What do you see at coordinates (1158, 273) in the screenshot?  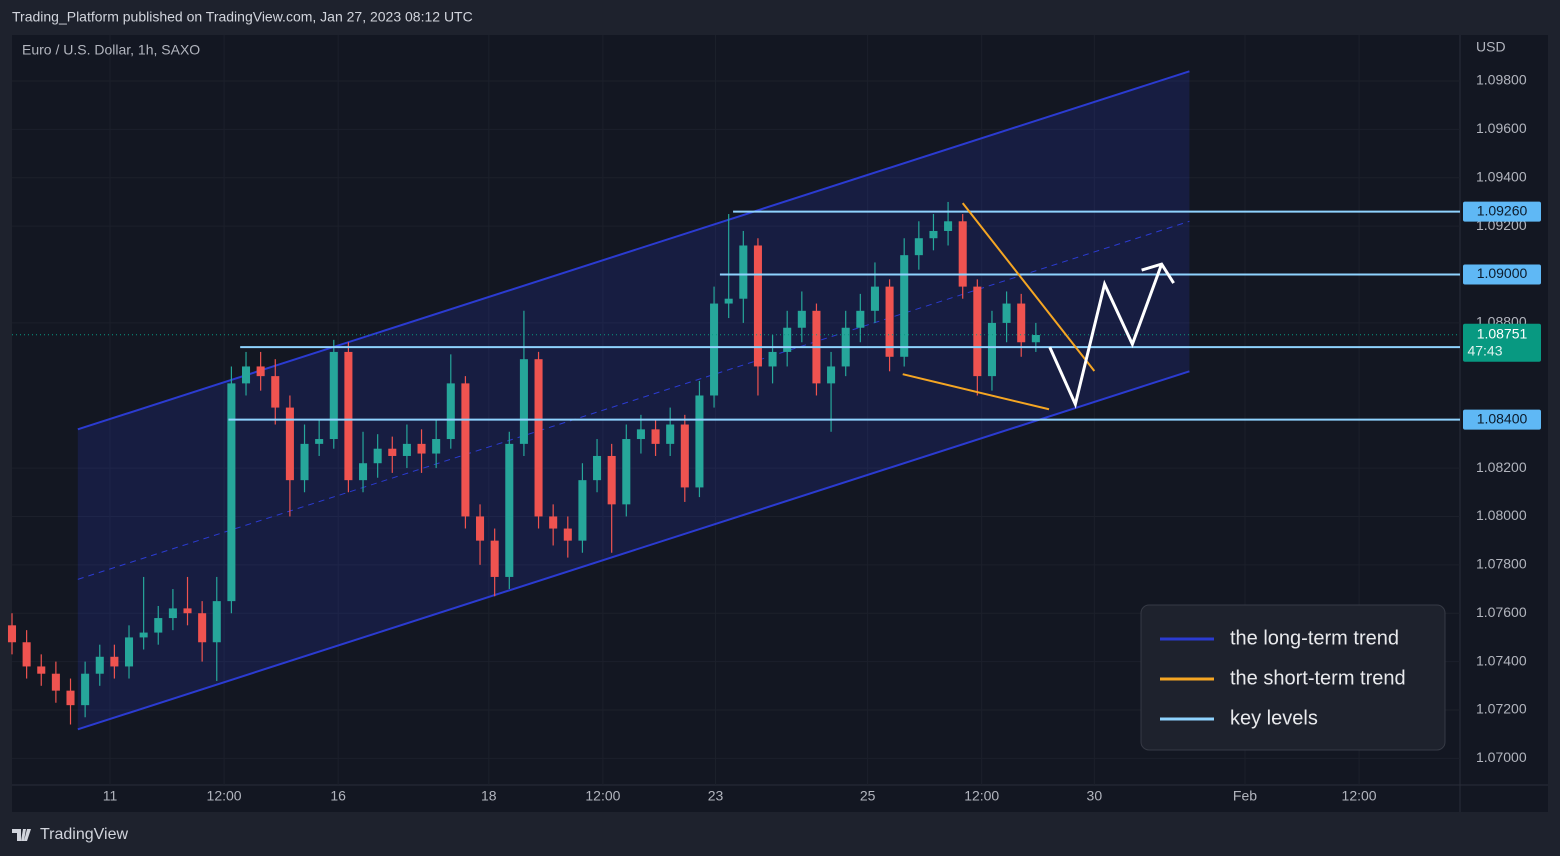 I see `arrow-head` at bounding box center [1158, 273].